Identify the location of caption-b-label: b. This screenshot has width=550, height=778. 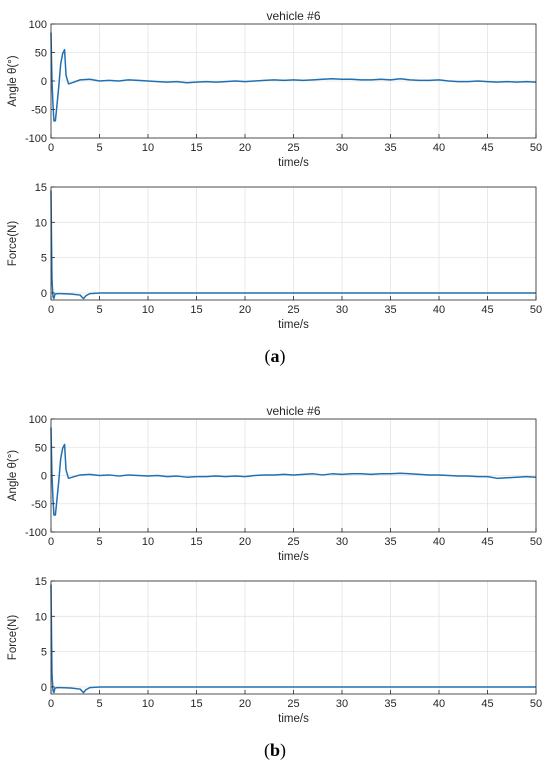
(274, 750).